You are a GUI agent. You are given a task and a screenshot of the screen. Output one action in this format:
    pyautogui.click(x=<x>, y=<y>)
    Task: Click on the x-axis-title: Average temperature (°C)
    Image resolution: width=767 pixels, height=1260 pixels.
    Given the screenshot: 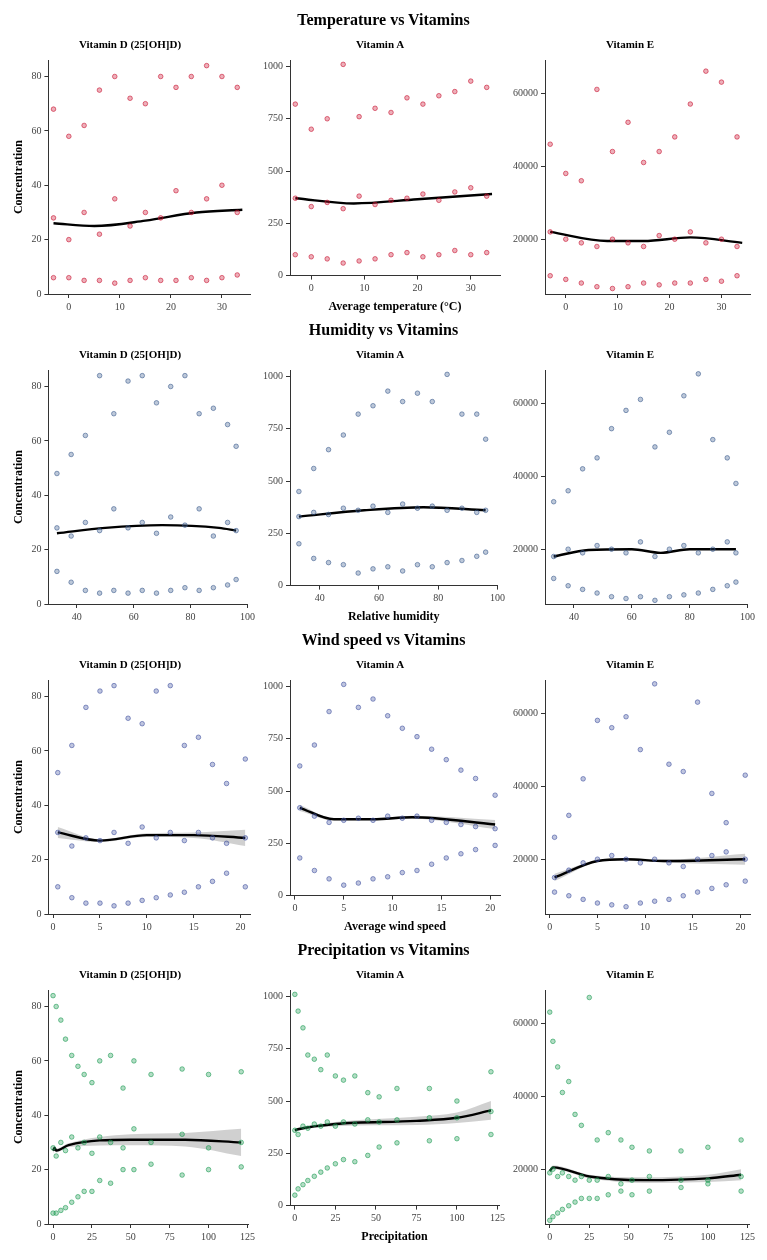 What is the action you would take?
    pyautogui.click(x=395, y=305)
    